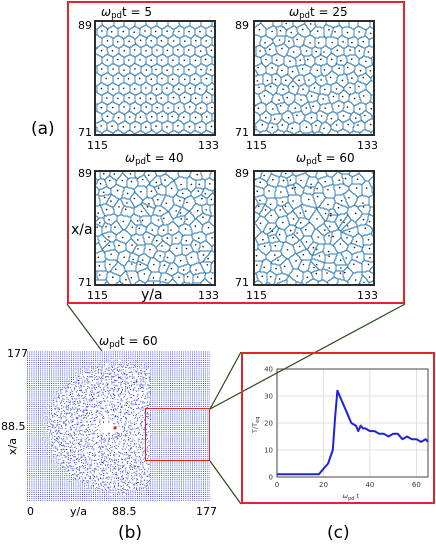 The height and width of the screenshot is (545, 436). What do you see at coordinates (128, 342) in the screenshot?
I see `panel-b-title: ωpdt = 60` at bounding box center [128, 342].